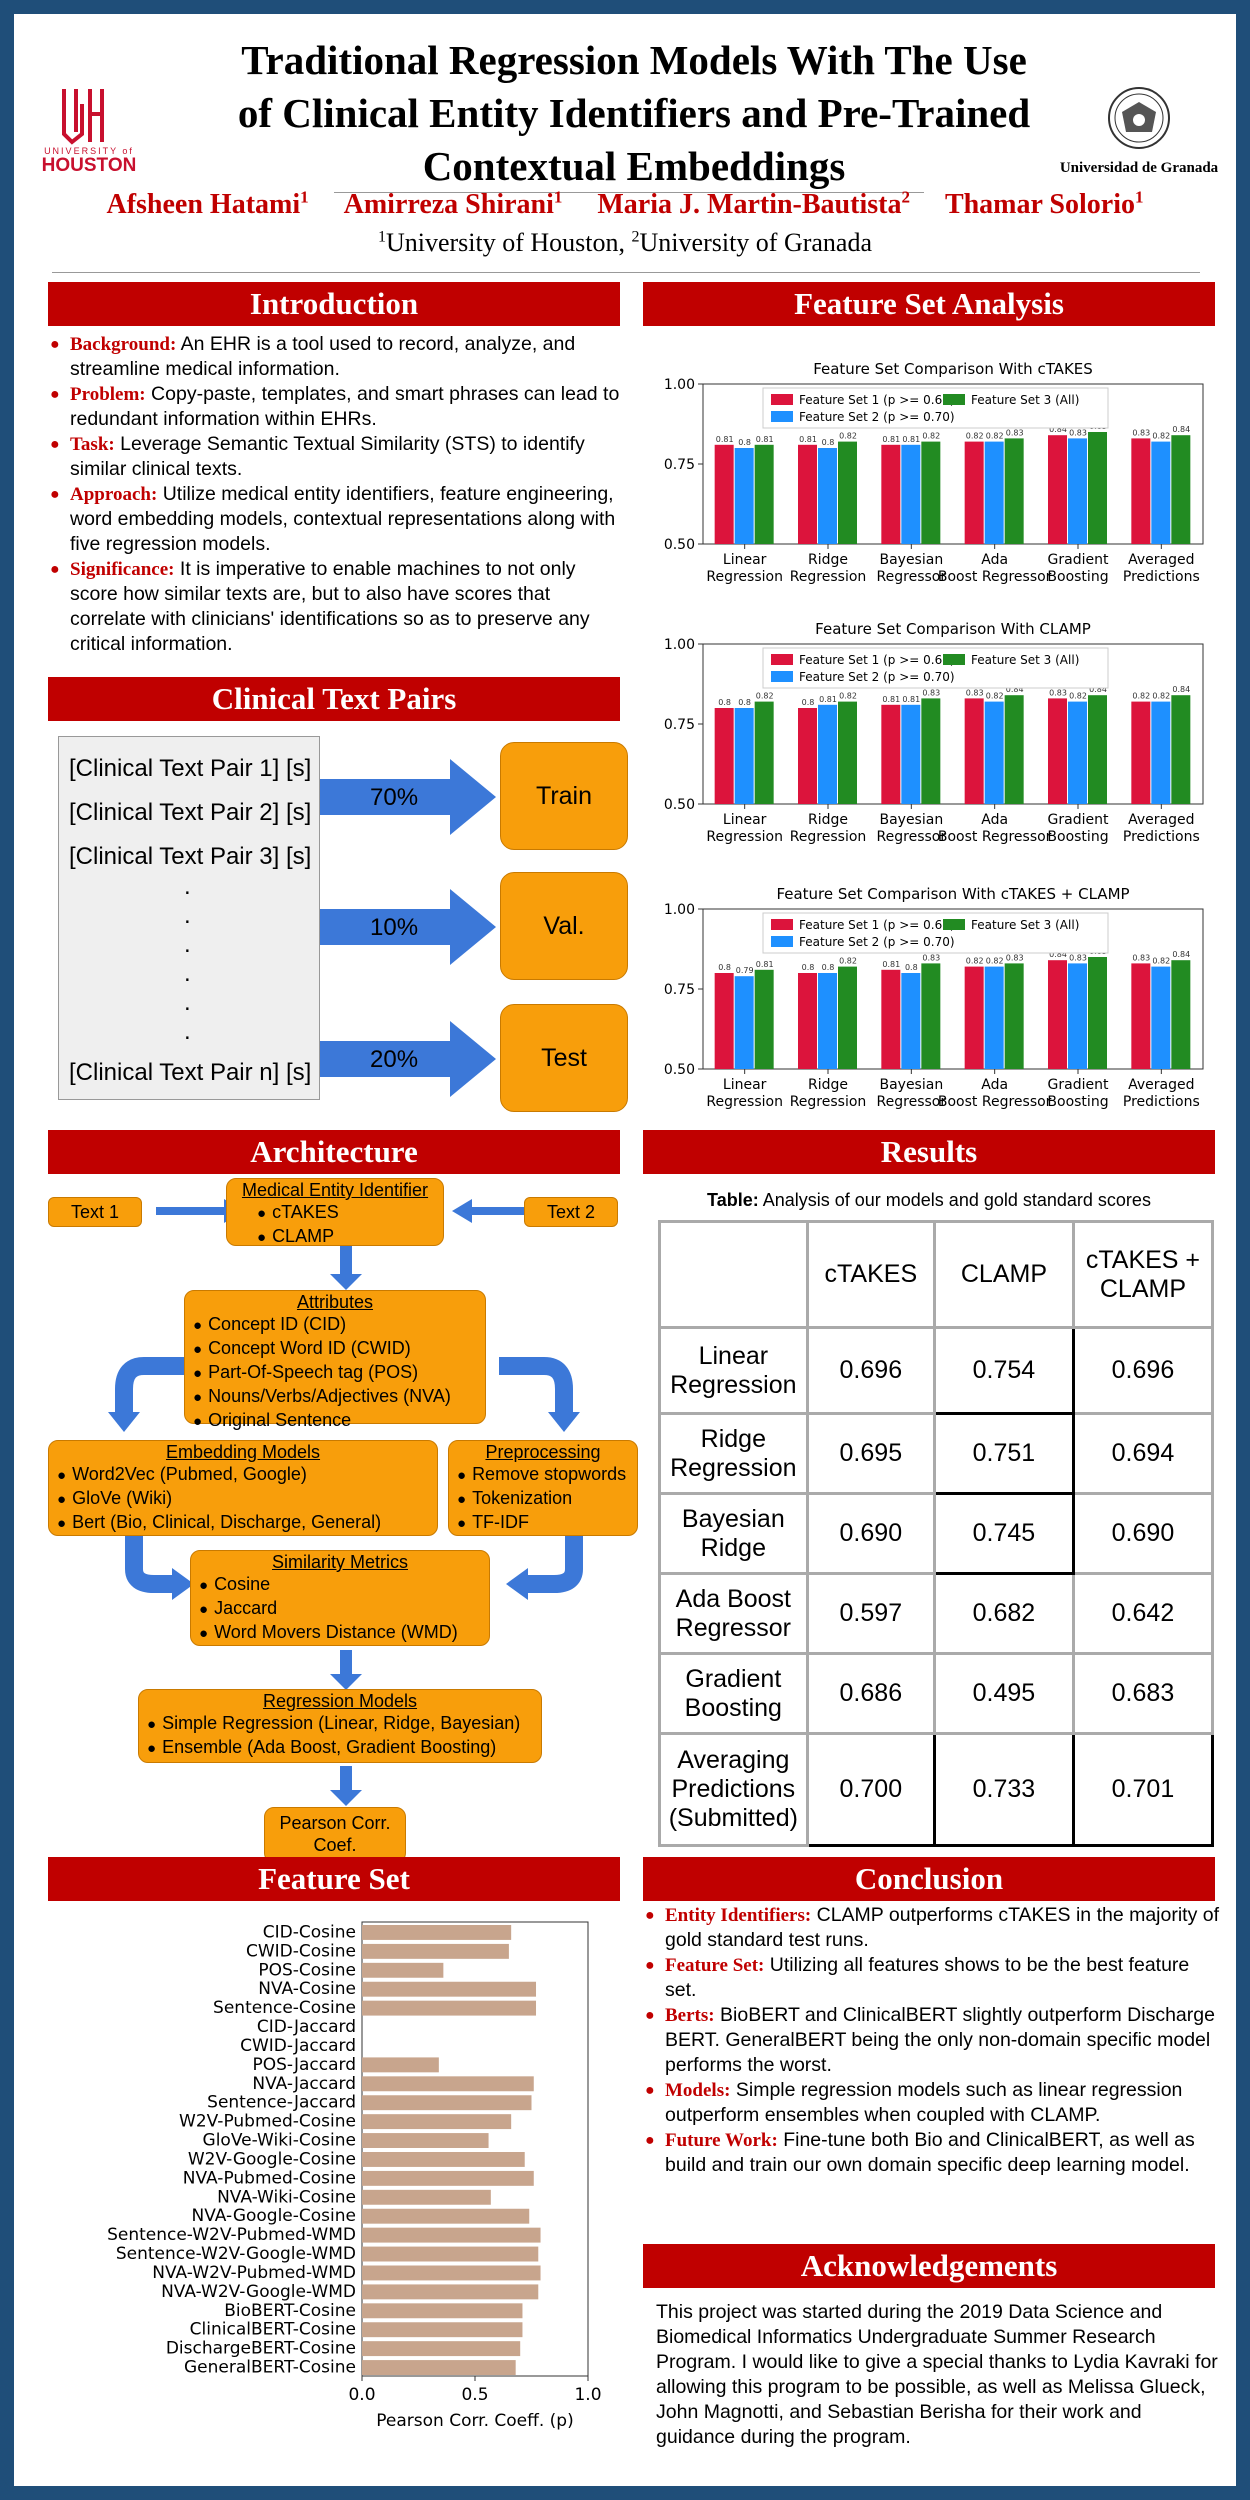 This screenshot has width=1250, height=2500. Describe the element at coordinates (339, 1397) in the screenshot. I see `attribute-item: Nouns/Verbs/Adjectives (NVA)` at that location.